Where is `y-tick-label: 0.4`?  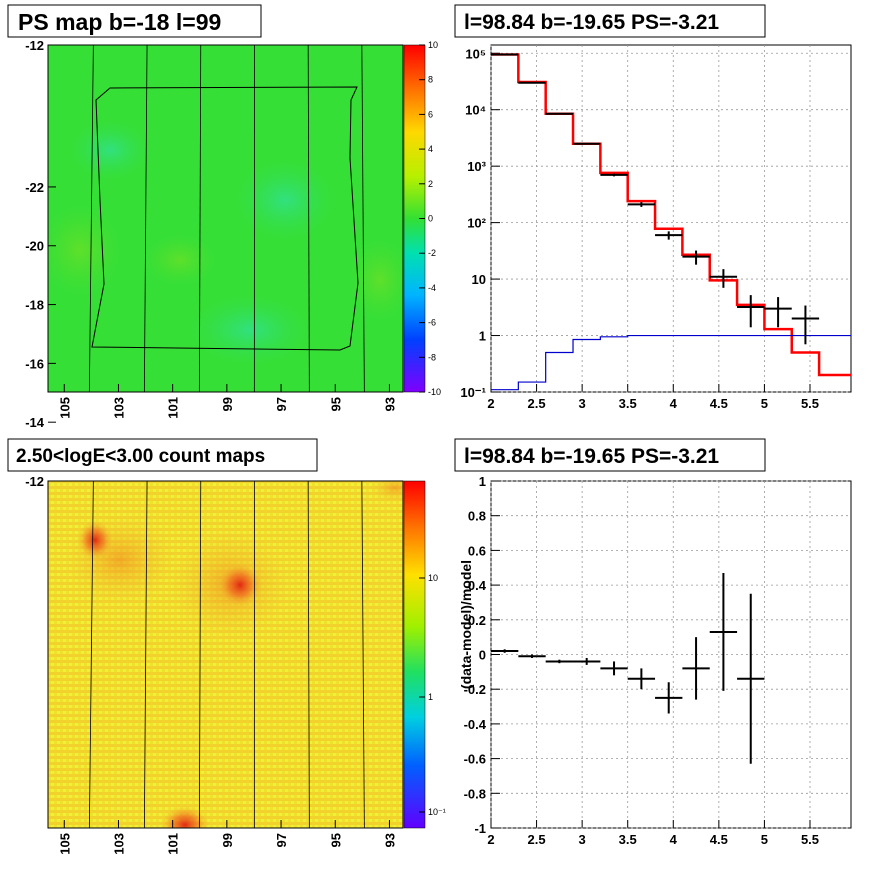 y-tick-label: 0.4 is located at coordinates (477, 585).